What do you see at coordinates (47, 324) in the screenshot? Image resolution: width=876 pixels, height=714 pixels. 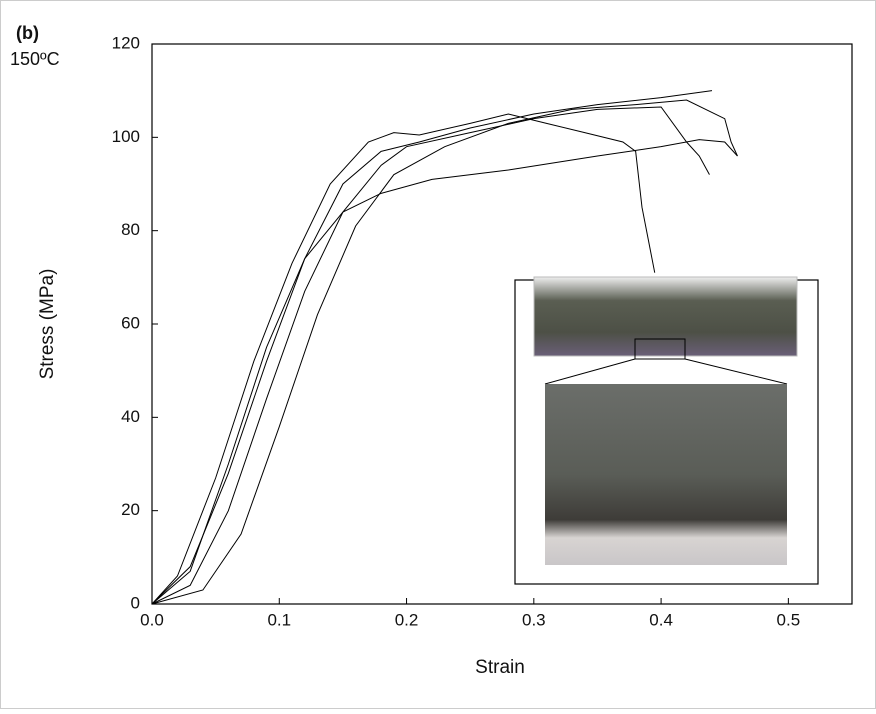 I see `y-axis-label: Stress (MPa)` at bounding box center [47, 324].